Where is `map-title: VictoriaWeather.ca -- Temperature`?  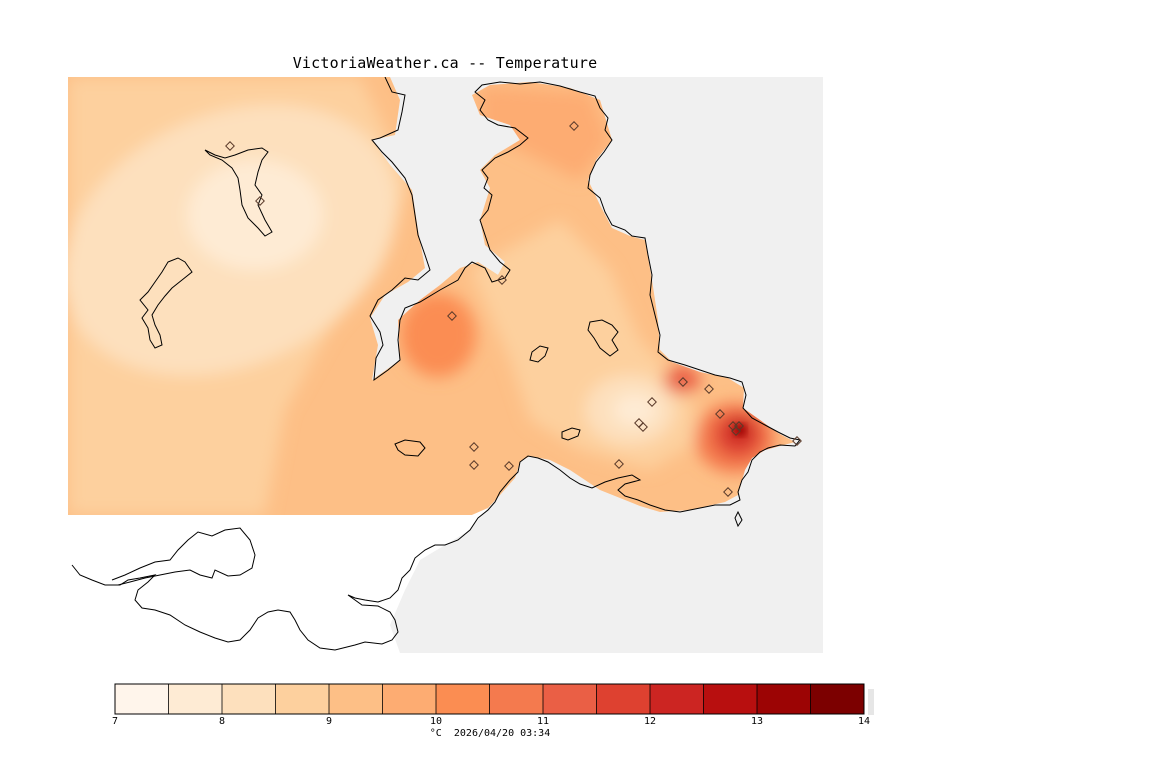 map-title: VictoriaWeather.ca -- Temperature is located at coordinates (445, 63).